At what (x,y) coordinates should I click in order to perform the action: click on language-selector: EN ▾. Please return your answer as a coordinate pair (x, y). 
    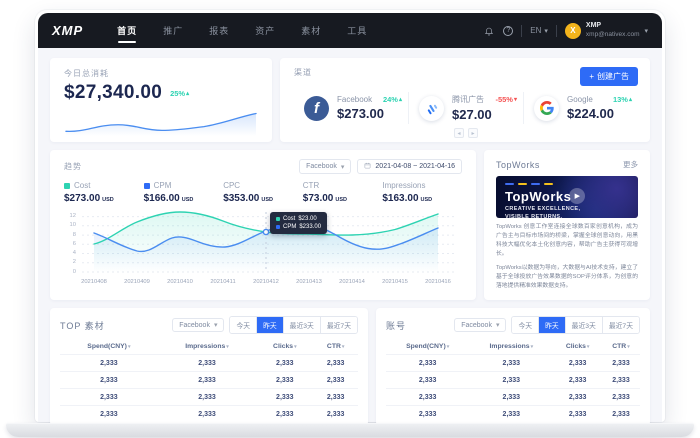
    Looking at the image, I should click on (539, 30).